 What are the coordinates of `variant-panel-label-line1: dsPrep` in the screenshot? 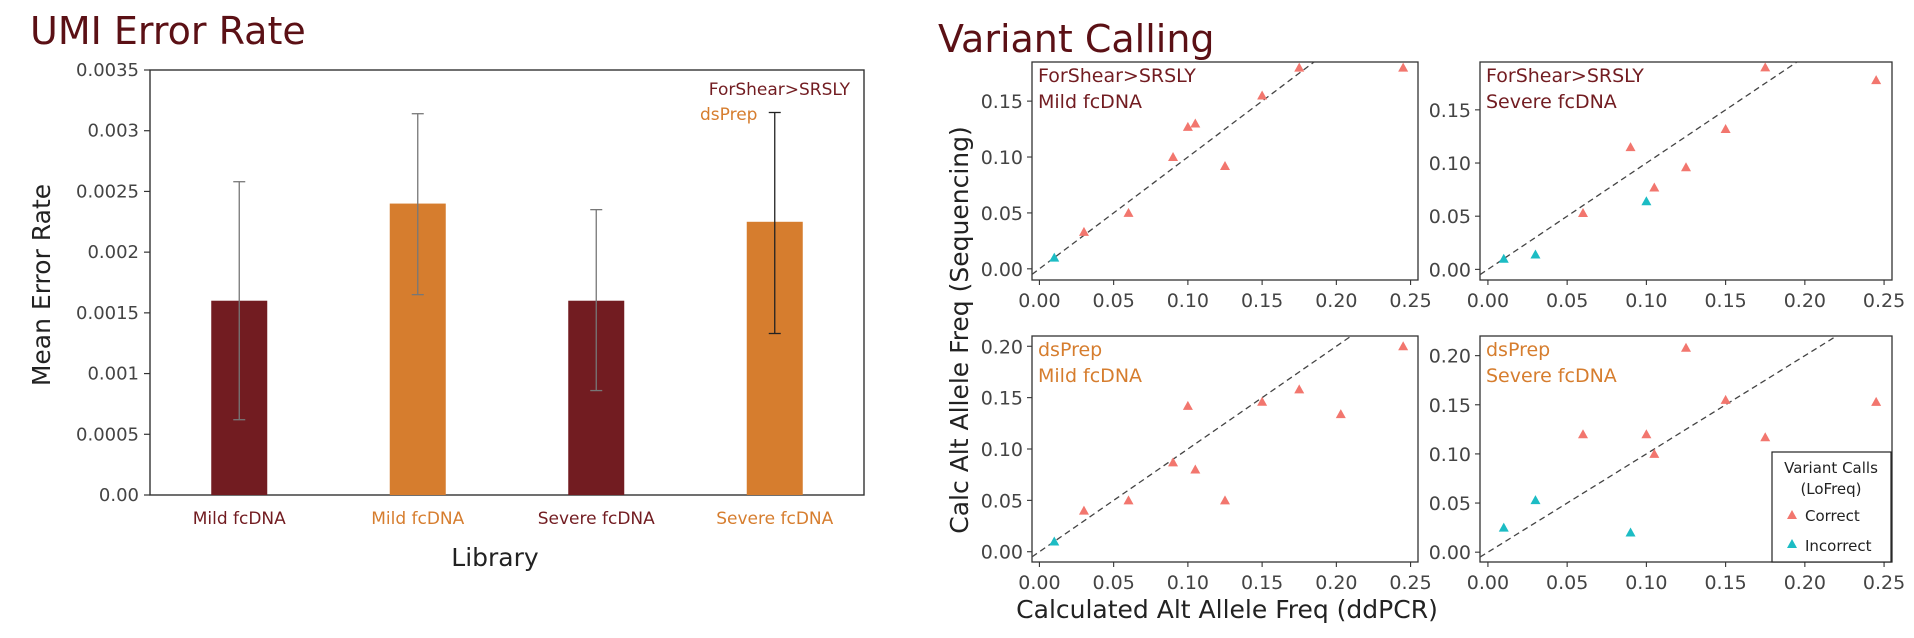 It's located at (1518, 350).